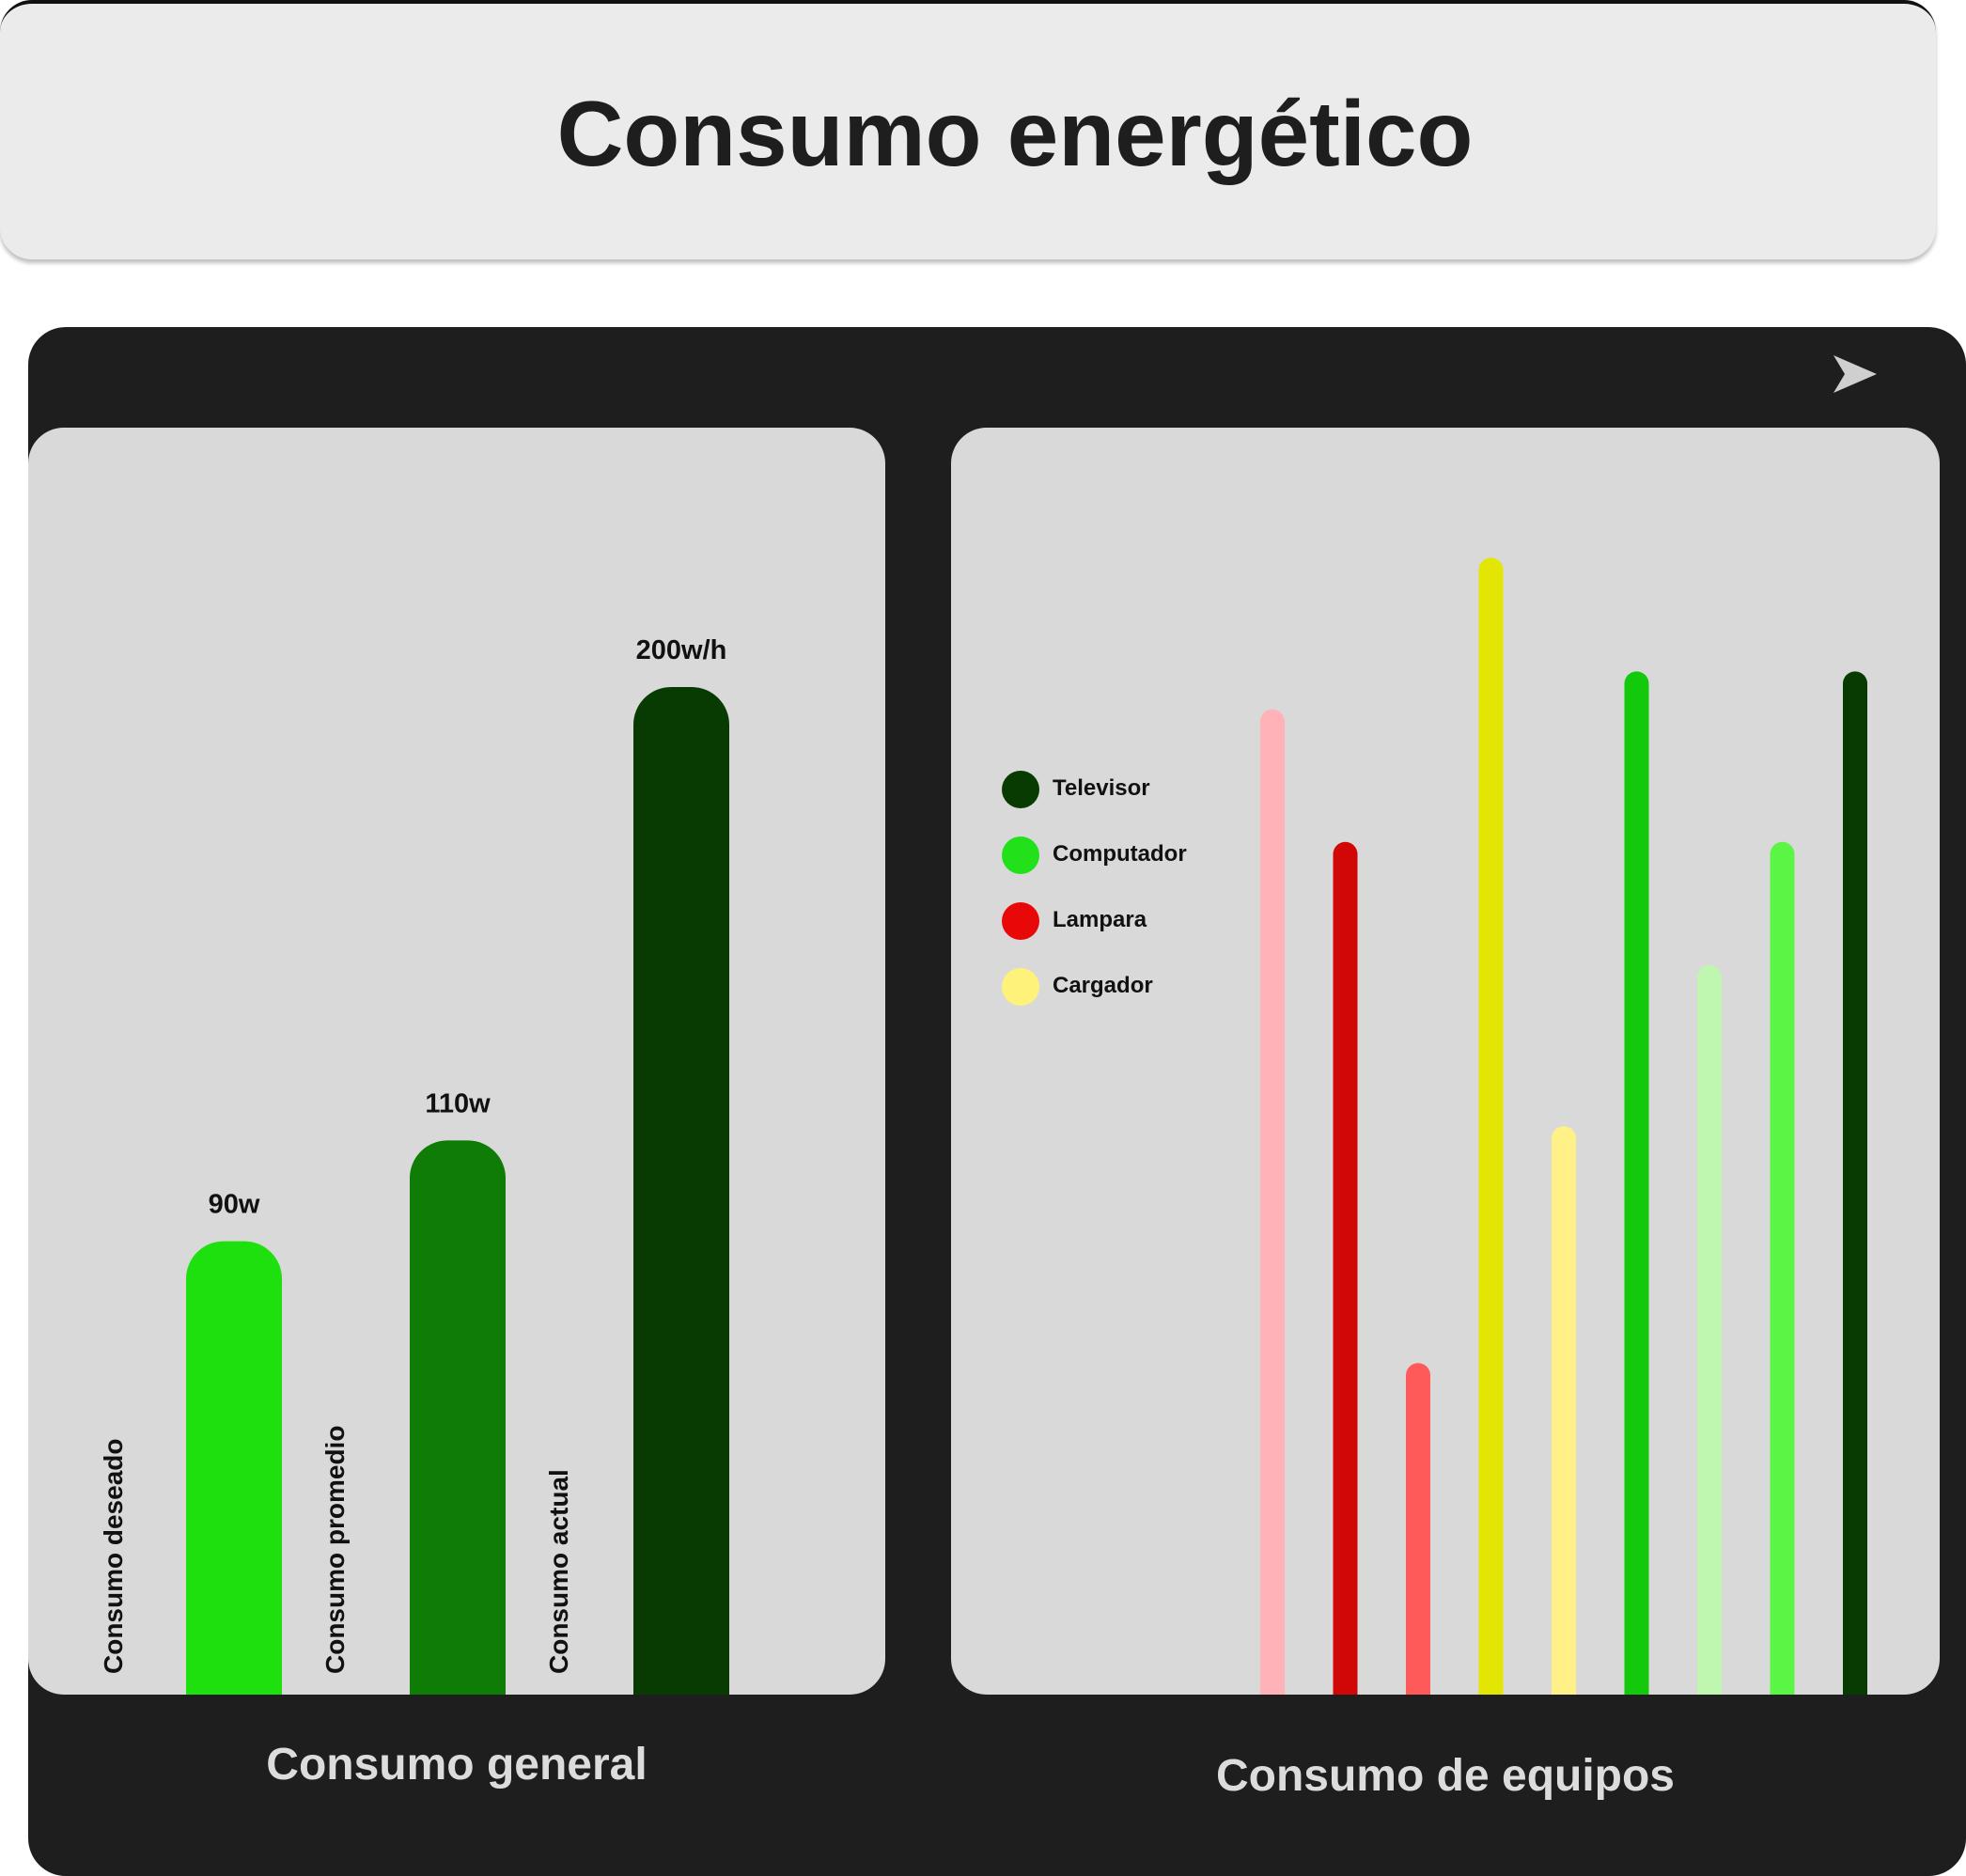 This screenshot has height=1876, width=1966. What do you see at coordinates (113, 1557) in the screenshot?
I see `general-category-label: Consumo deseado` at bounding box center [113, 1557].